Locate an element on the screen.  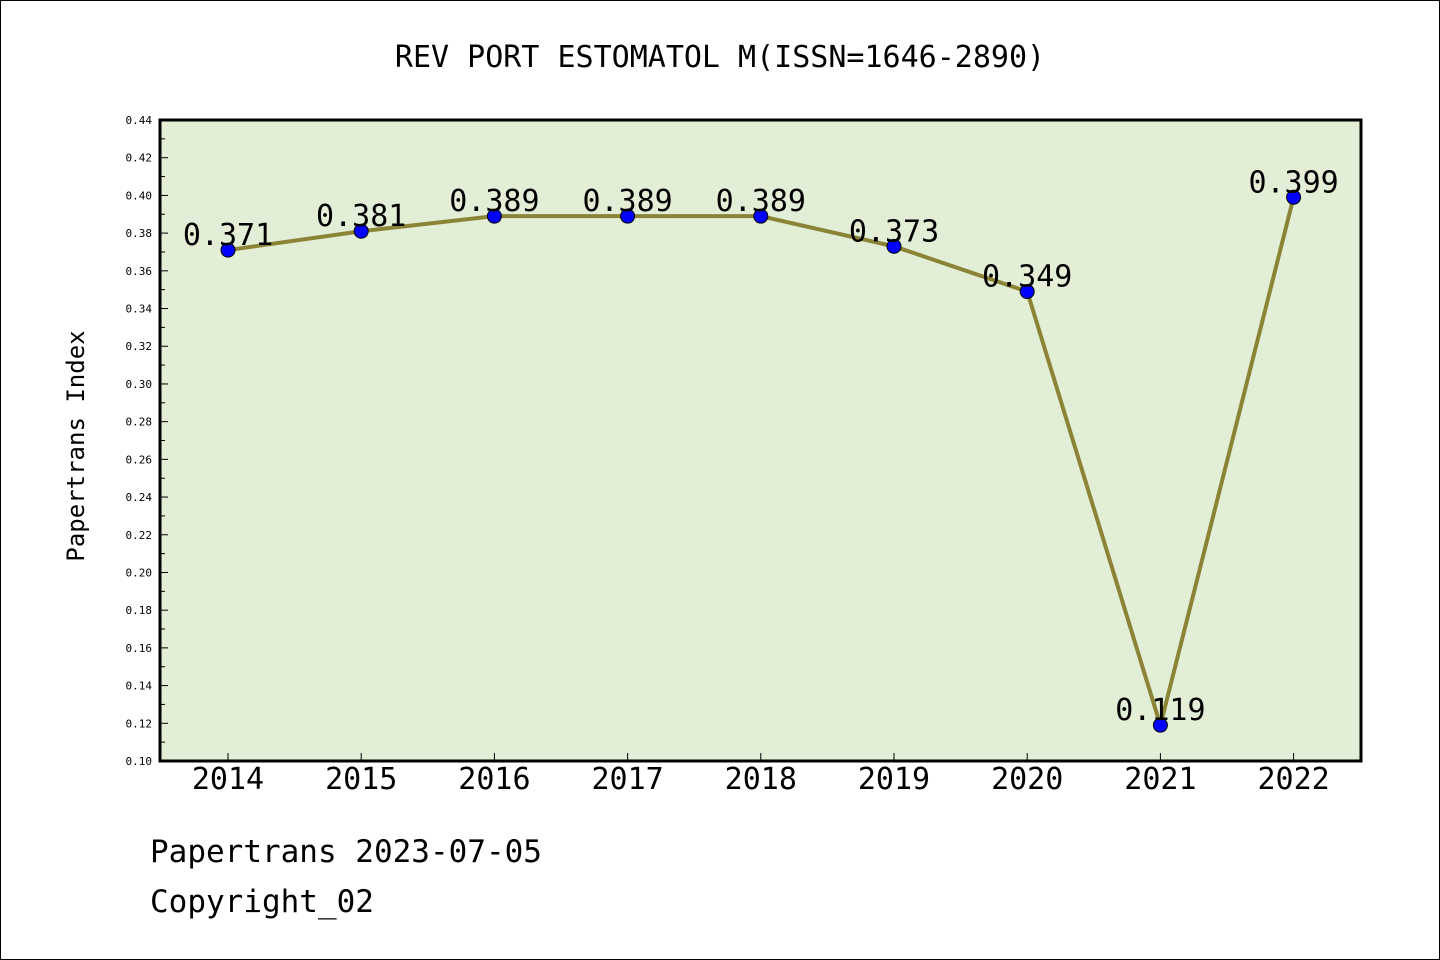
x-tick-label: 2015 is located at coordinates (361, 779).